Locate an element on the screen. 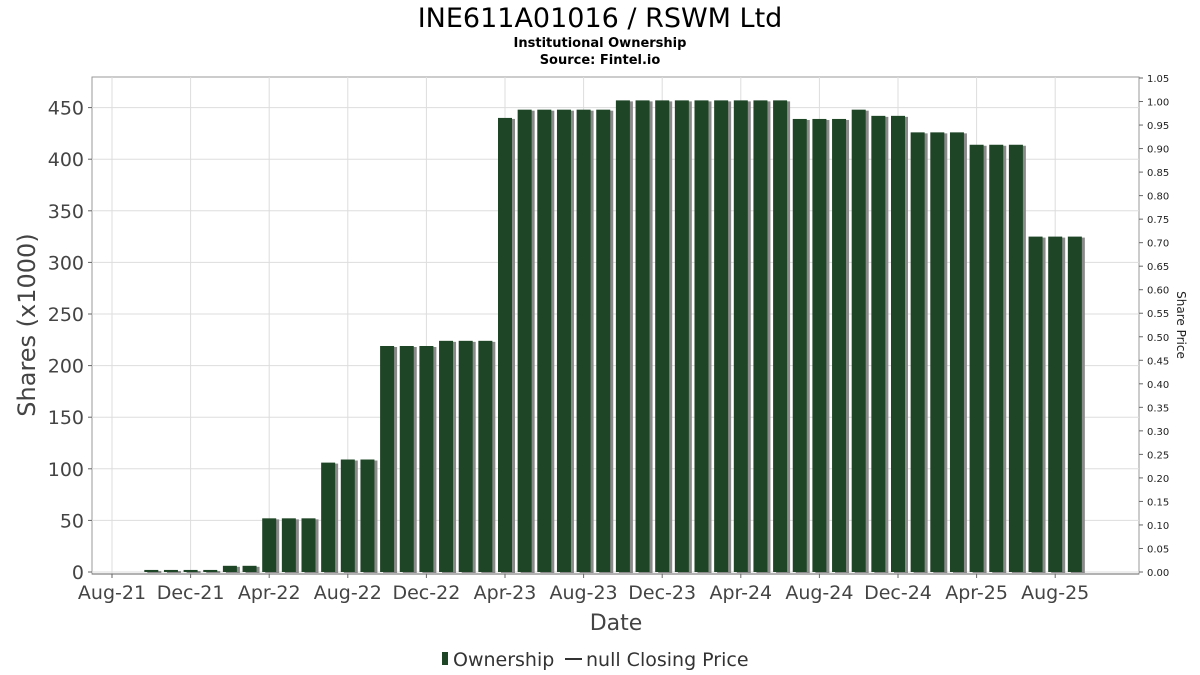 The image size is (1200, 675). x-tick-label: Aug-21 is located at coordinates (112, 593).